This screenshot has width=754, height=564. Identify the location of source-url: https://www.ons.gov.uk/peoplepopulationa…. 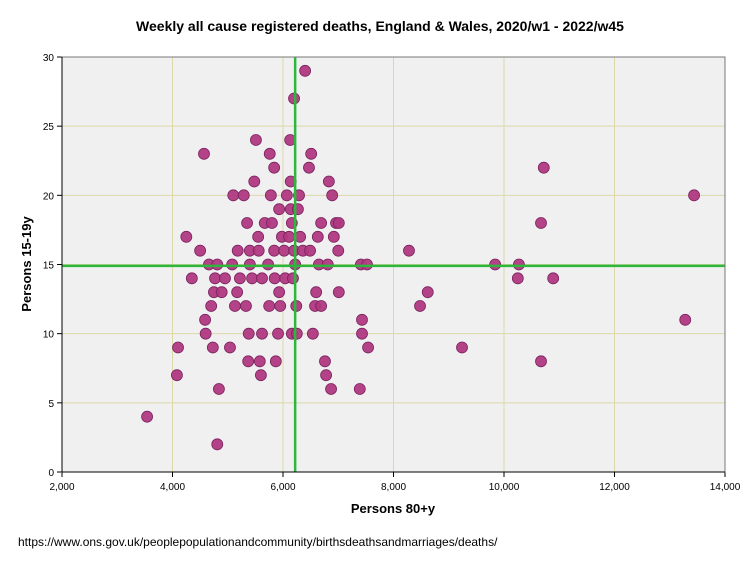
(258, 542).